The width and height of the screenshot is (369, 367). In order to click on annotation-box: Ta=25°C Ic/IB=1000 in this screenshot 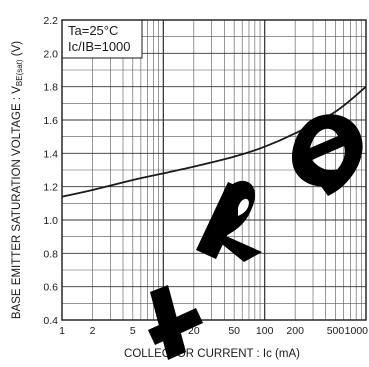, I will do `click(102, 39)`.